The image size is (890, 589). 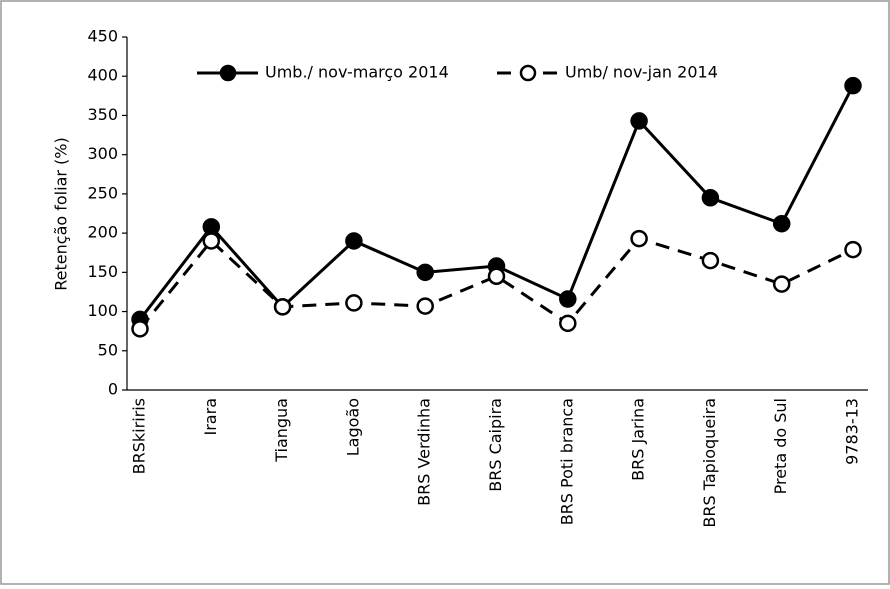 I want to click on x-tick-label: BRSkiriris, so click(x=139, y=436).